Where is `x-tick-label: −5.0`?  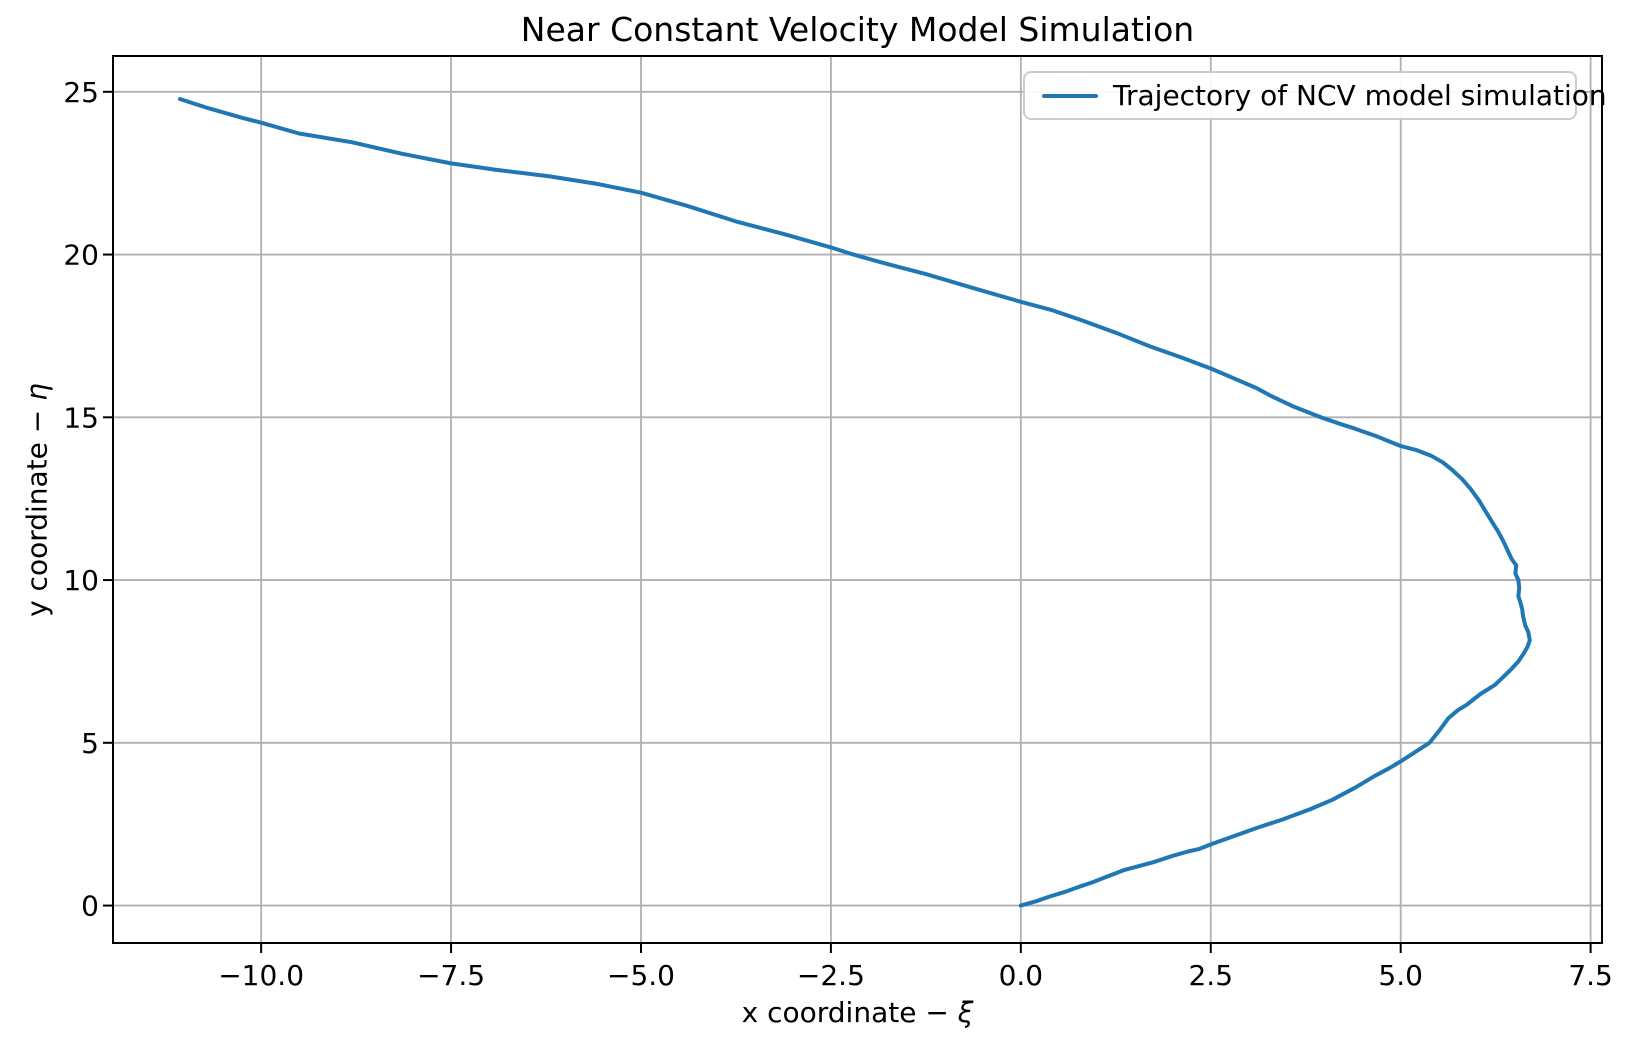
x-tick-label: −5.0 is located at coordinates (641, 975).